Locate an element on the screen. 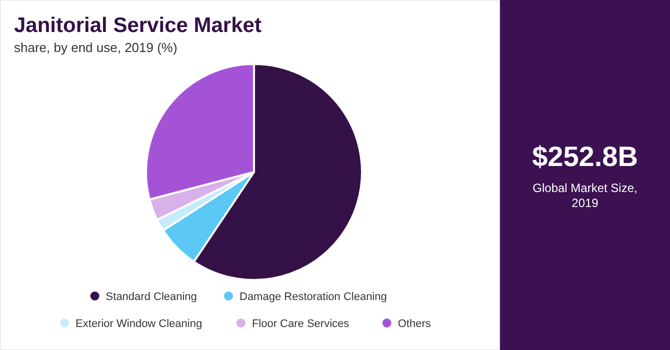 This screenshot has width=670, height=350. text: $252.8B is located at coordinates (585, 156).